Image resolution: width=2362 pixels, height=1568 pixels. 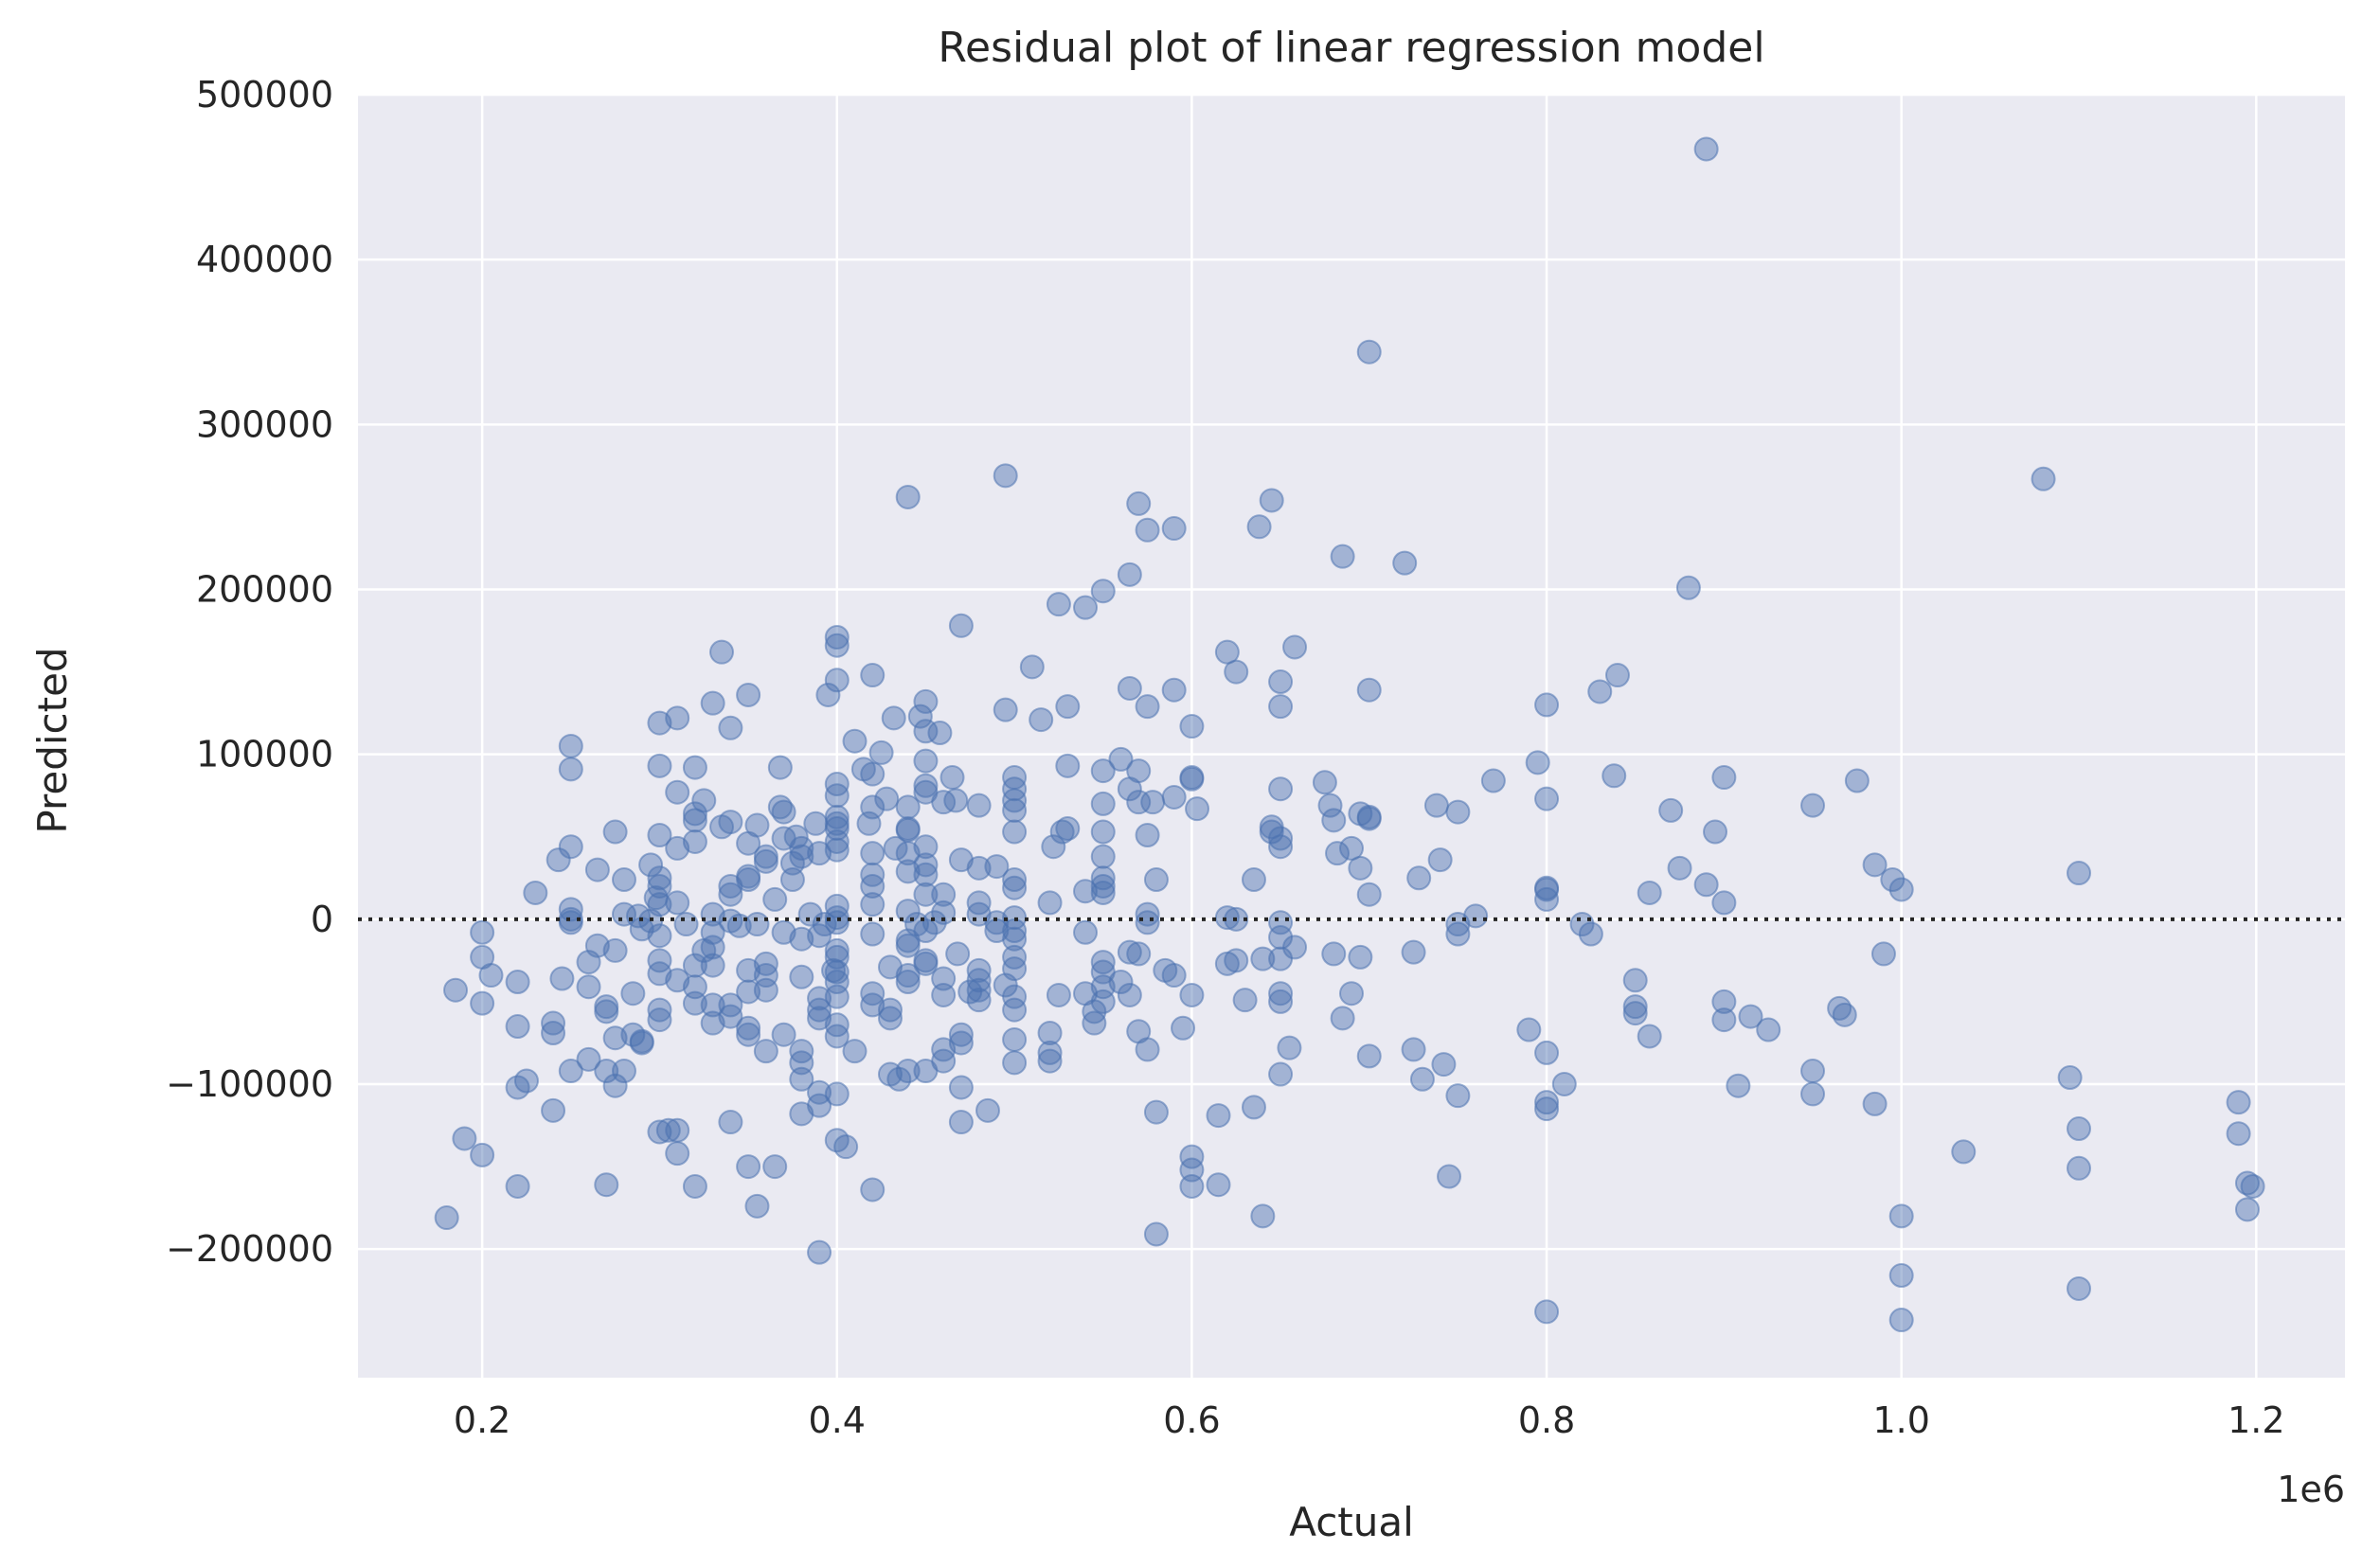 I want to click on x-tick-label: 0.2, so click(x=482, y=1420).